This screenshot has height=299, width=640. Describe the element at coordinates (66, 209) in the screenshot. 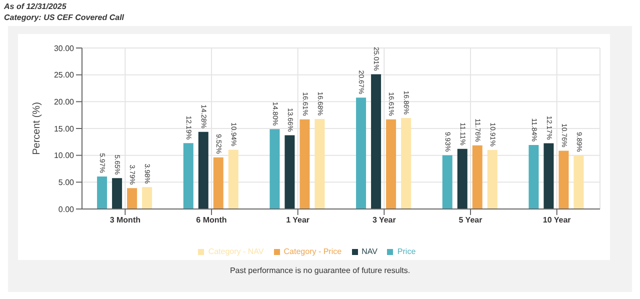

I see `y-tick-label: 0.00` at that location.